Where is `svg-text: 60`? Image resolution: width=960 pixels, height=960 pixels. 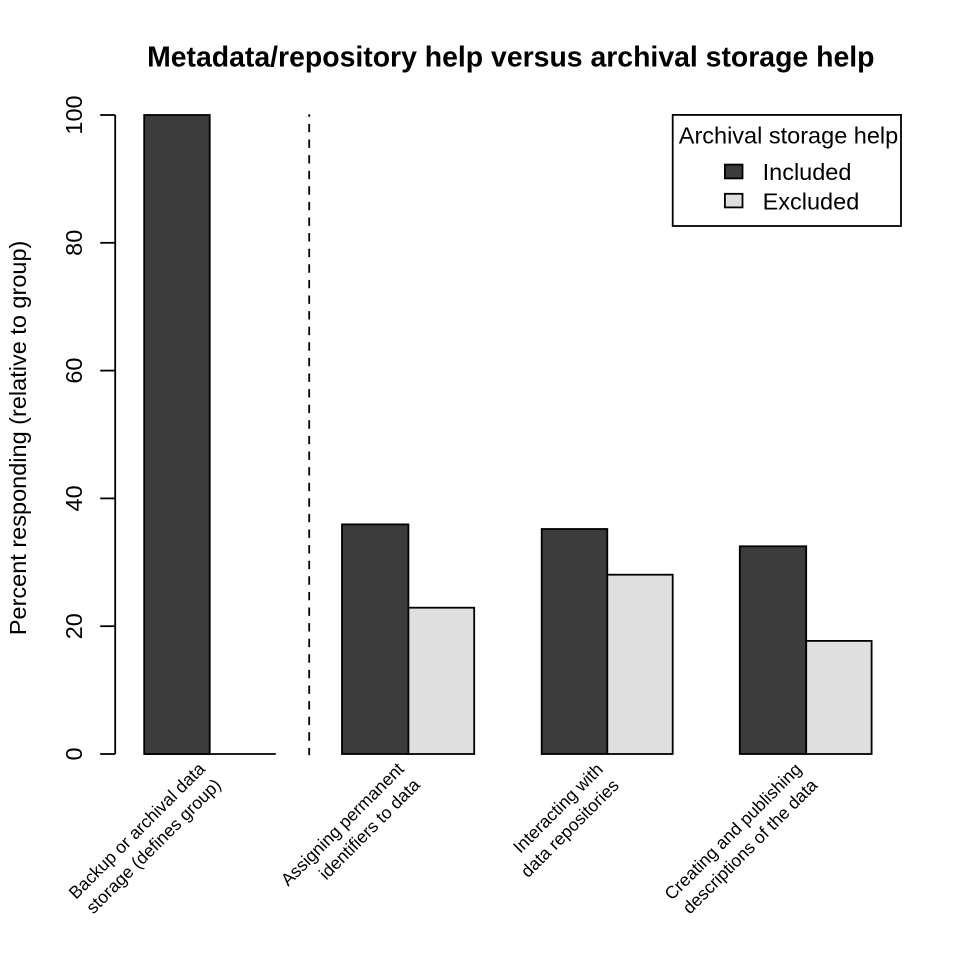 svg-text: 60 is located at coordinates (74, 371).